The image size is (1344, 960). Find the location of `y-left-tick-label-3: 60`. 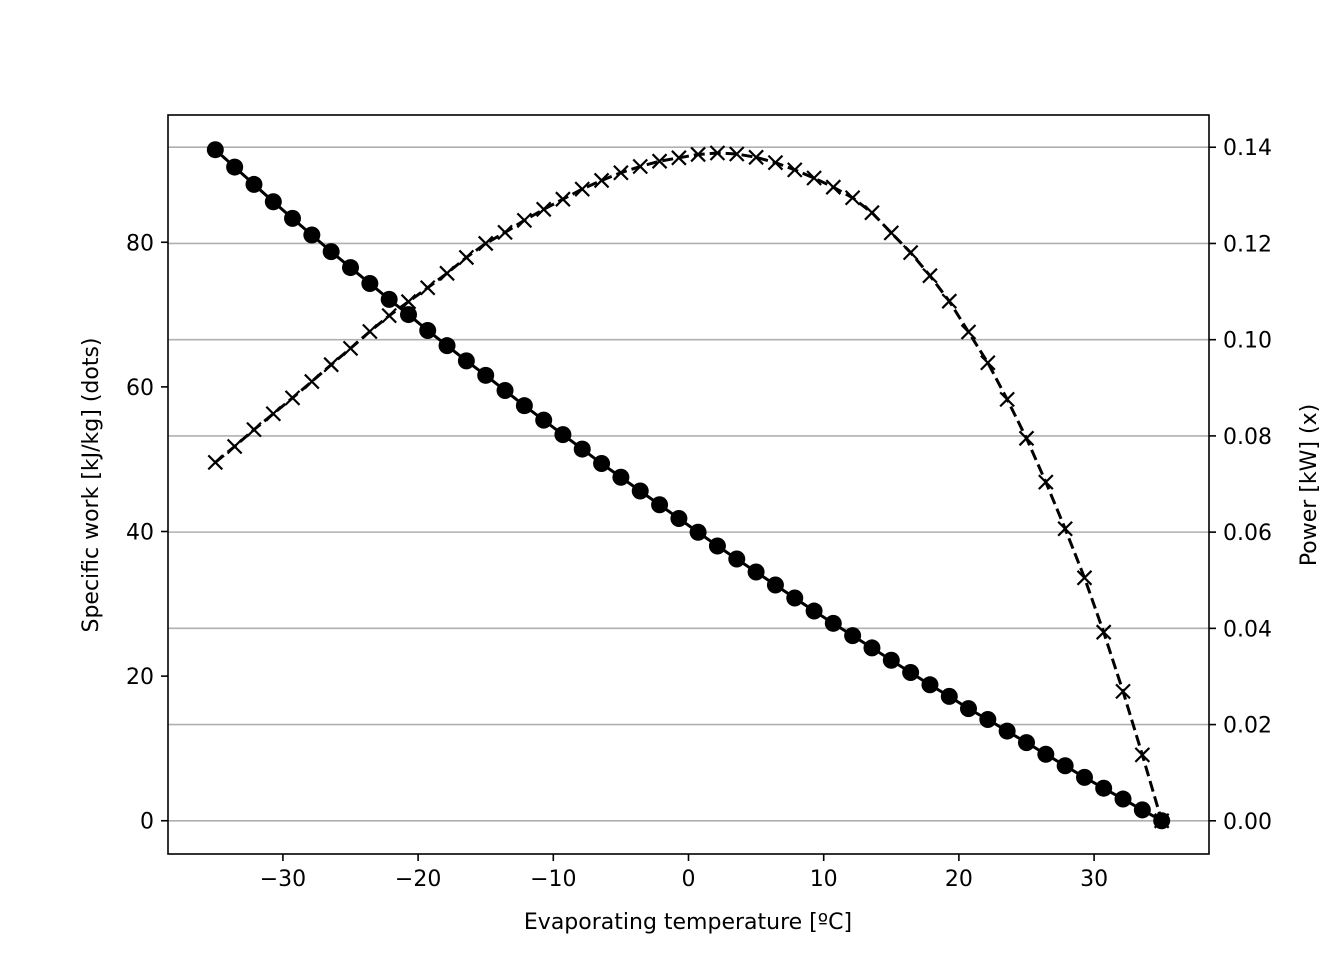

y-left-tick-label-3: 60 is located at coordinates (140, 388).